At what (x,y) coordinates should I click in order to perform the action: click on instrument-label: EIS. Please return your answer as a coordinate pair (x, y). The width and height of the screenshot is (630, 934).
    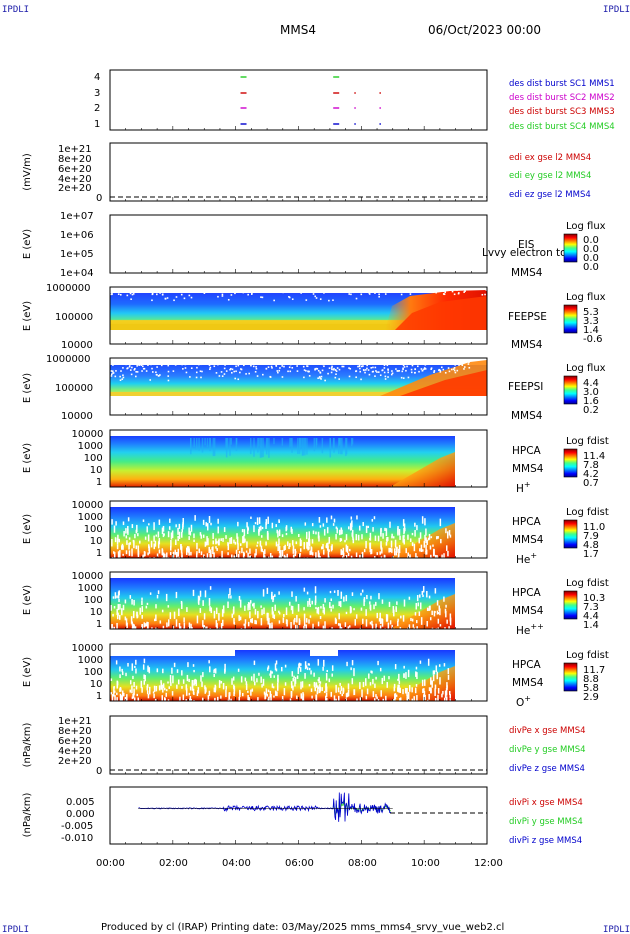
    Looking at the image, I should click on (526, 245).